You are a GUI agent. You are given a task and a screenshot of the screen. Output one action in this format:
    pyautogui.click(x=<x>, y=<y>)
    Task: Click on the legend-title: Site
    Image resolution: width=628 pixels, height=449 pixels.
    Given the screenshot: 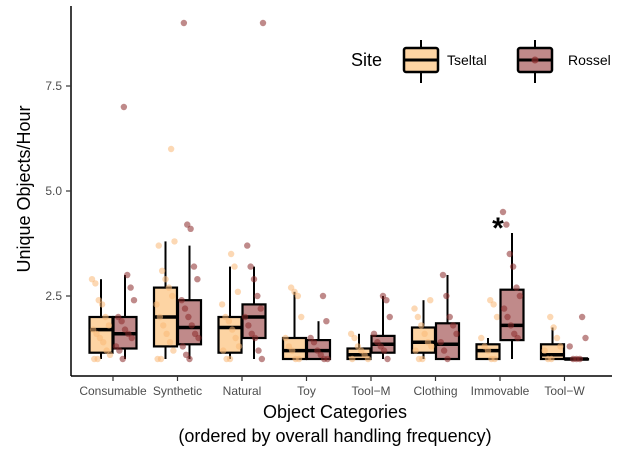 What is the action you would take?
    pyautogui.click(x=366, y=60)
    